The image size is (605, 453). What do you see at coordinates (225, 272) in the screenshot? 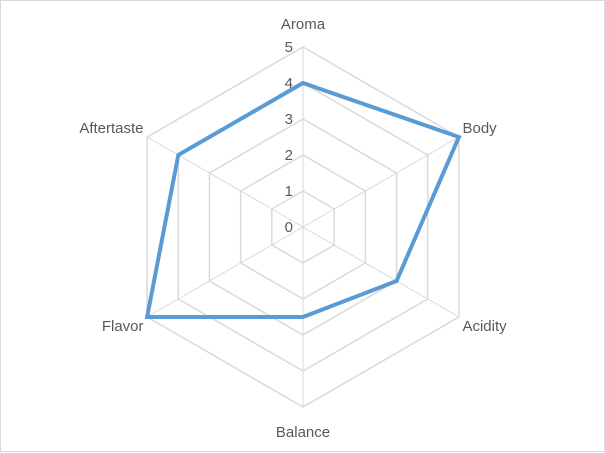
I see `spoke-flavor` at bounding box center [225, 272].